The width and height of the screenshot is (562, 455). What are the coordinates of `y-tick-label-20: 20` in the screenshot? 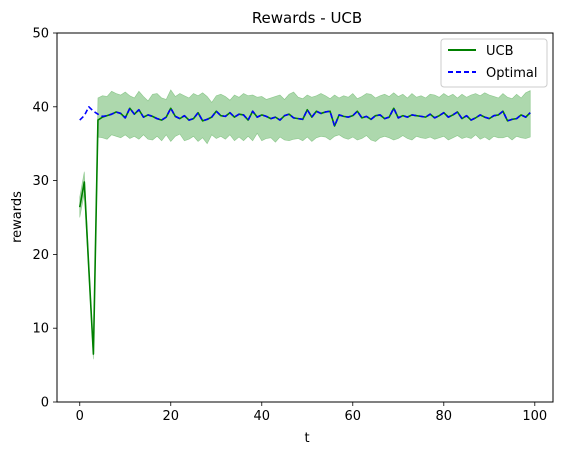 It's located at (40, 255).